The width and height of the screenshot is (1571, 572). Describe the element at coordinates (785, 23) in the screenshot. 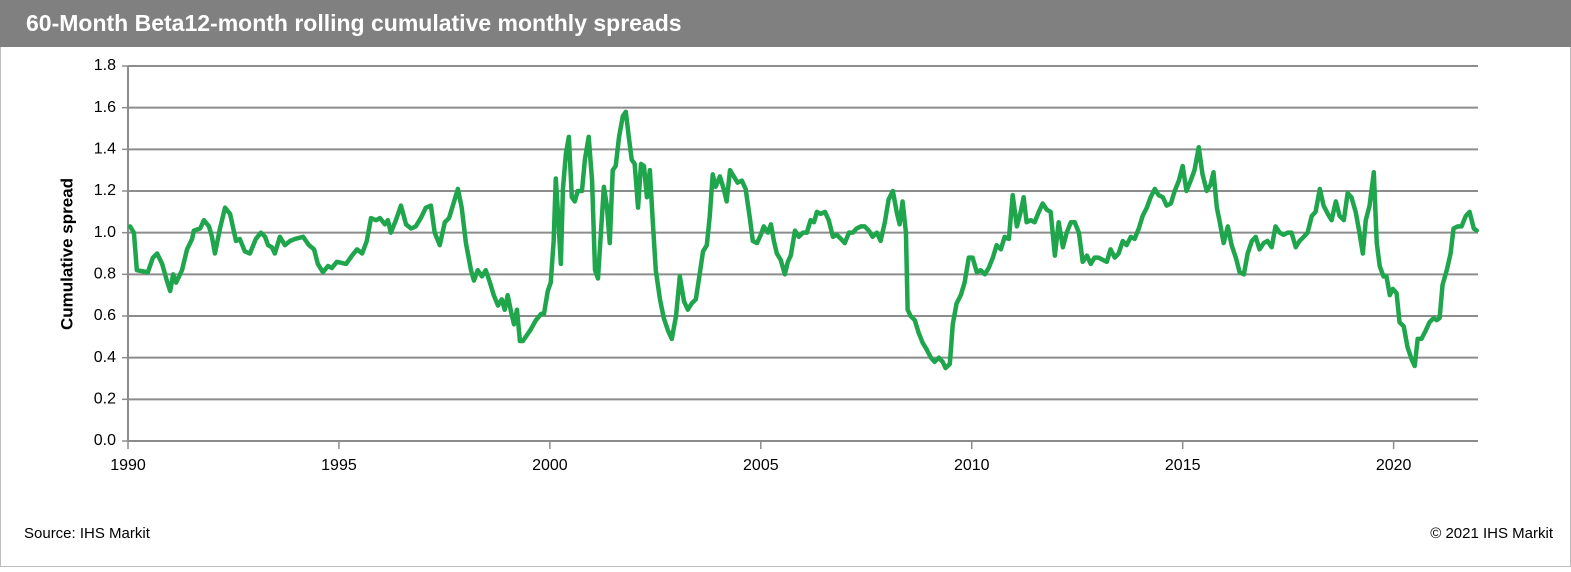

I see `title-bar` at that location.